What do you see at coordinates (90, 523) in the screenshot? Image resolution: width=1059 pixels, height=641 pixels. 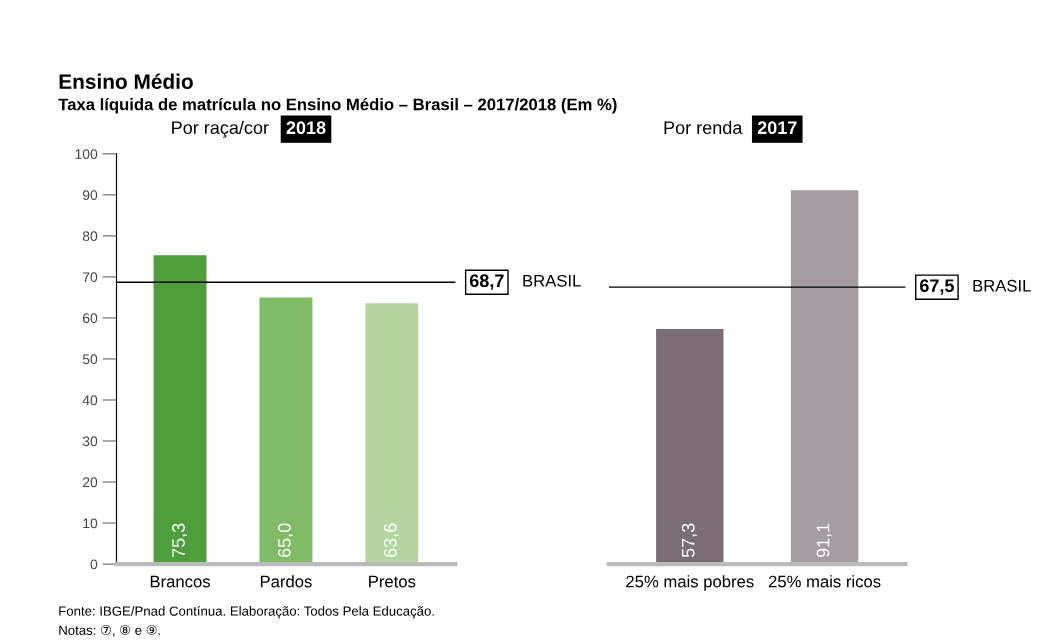 I see `y-tick-label: 10` at bounding box center [90, 523].